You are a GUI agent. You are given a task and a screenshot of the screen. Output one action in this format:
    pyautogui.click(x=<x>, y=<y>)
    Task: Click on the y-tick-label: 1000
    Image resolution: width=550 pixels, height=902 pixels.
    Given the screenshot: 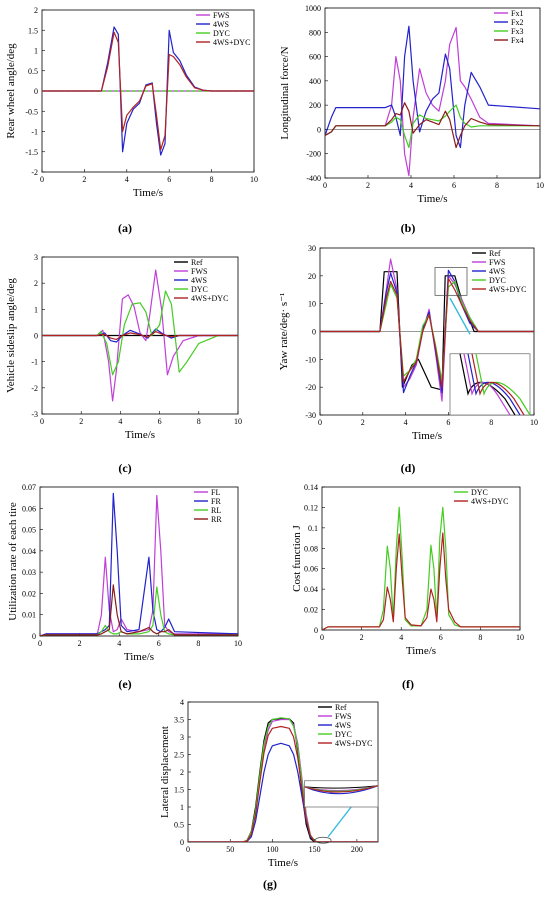 What is the action you would take?
    pyautogui.click(x=313, y=8)
    